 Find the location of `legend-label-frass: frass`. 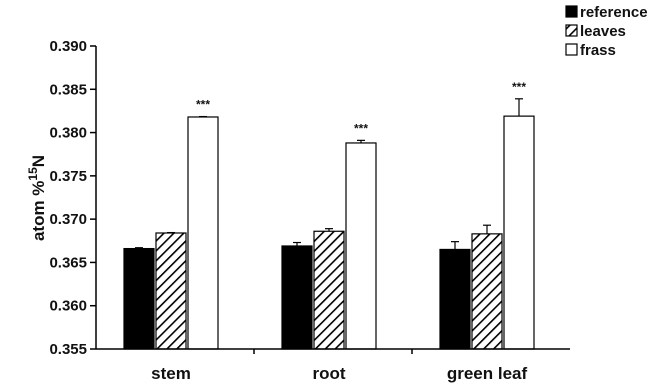

legend-label-frass: frass is located at coordinates (598, 50).